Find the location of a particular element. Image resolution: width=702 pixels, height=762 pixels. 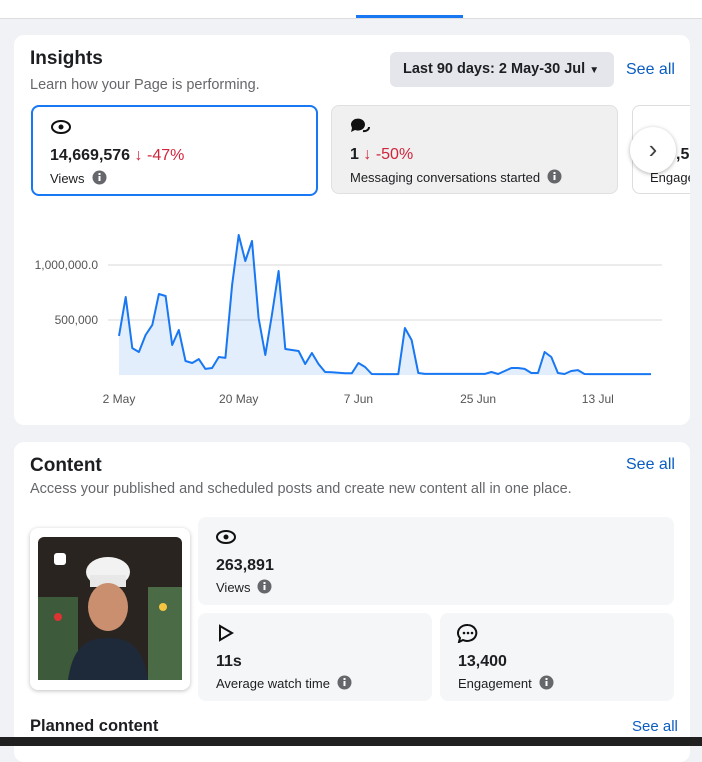

x-tick-label: 25 Jun is located at coordinates (478, 399).